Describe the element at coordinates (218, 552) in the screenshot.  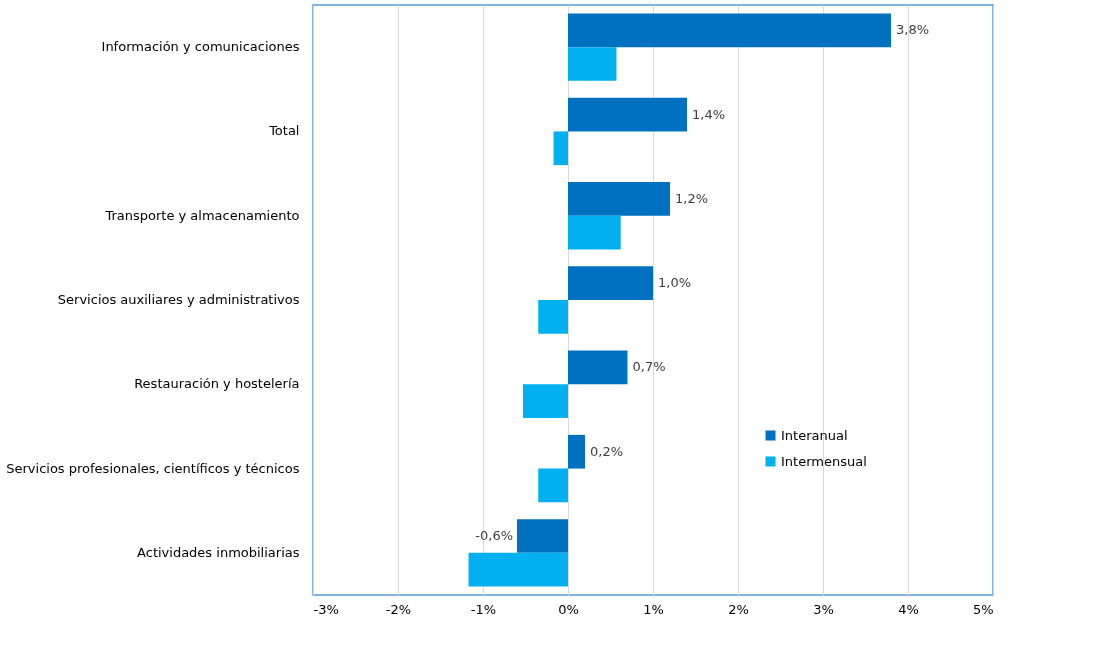
I see `y-tick-label: Actividades inmobiliarias` at that location.